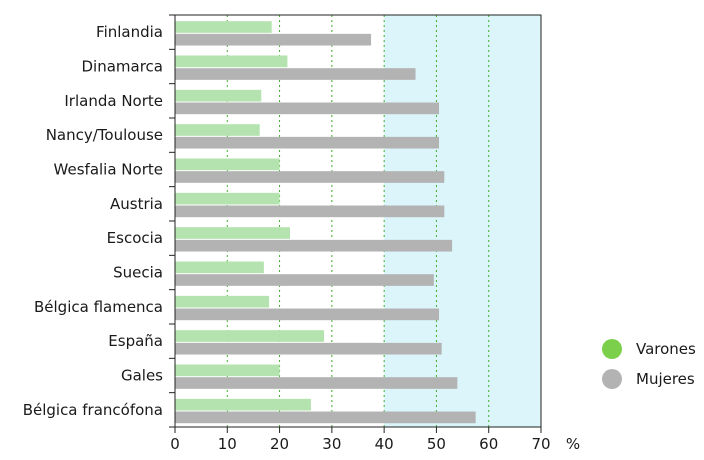 This screenshot has width=704, height=460. What do you see at coordinates (123, 67) in the screenshot?
I see `category-label-2: Dinamarca` at bounding box center [123, 67].